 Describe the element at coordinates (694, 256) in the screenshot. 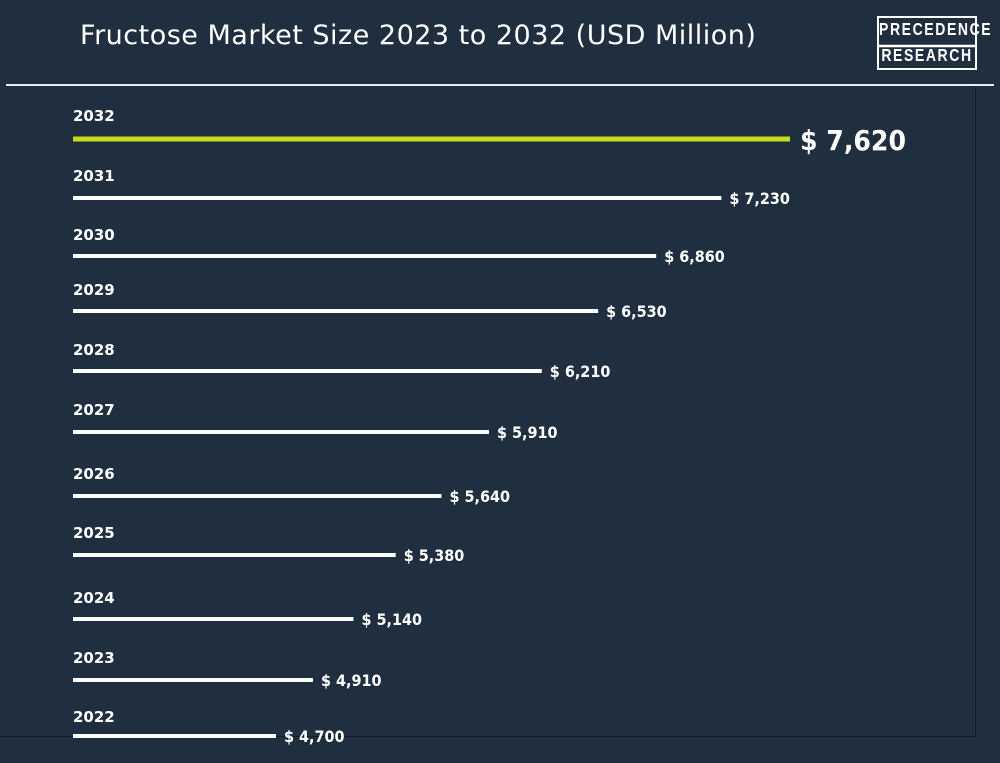

I see `value-label-2030: $ 6,860` at that location.